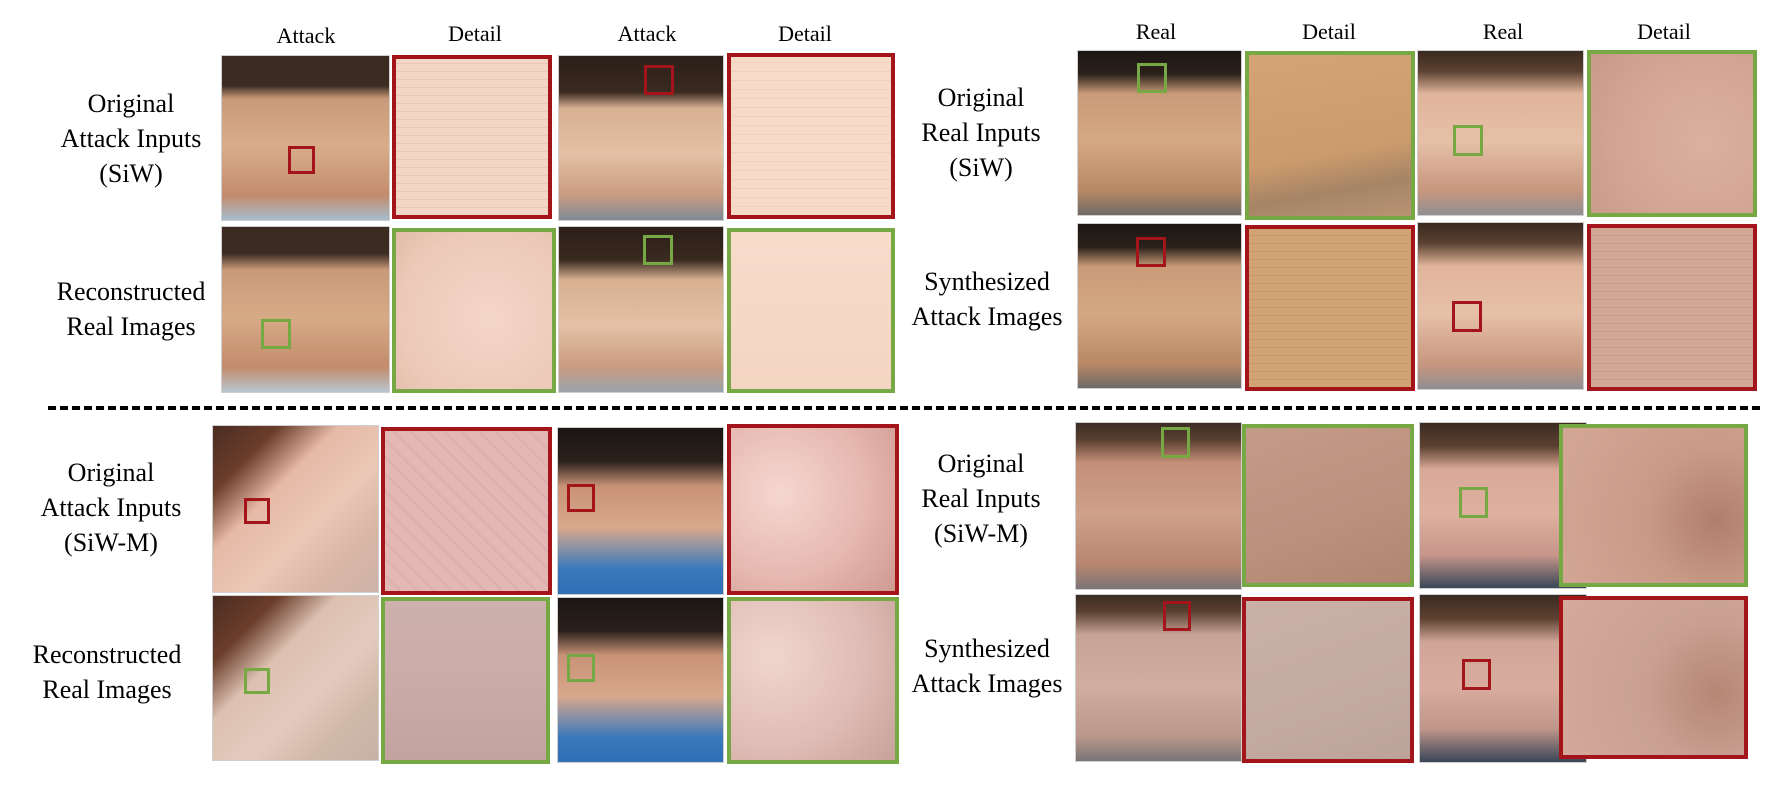  What do you see at coordinates (904, 408) in the screenshot?
I see `section-divider` at bounding box center [904, 408].